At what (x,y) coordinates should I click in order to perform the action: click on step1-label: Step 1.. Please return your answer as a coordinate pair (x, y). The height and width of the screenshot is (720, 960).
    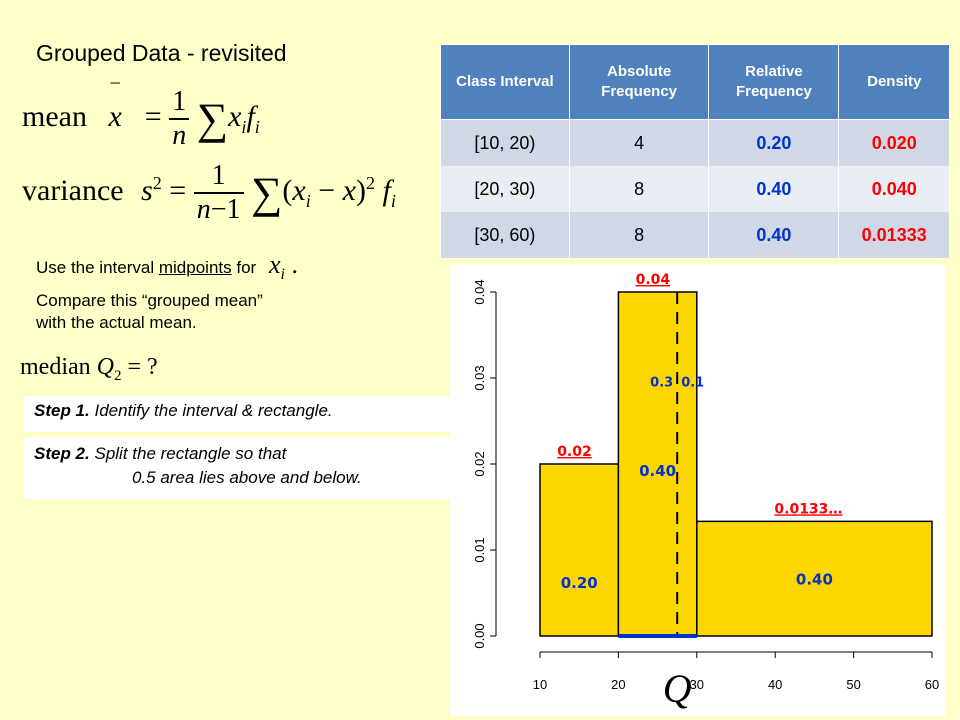
    Looking at the image, I should click on (62, 410).